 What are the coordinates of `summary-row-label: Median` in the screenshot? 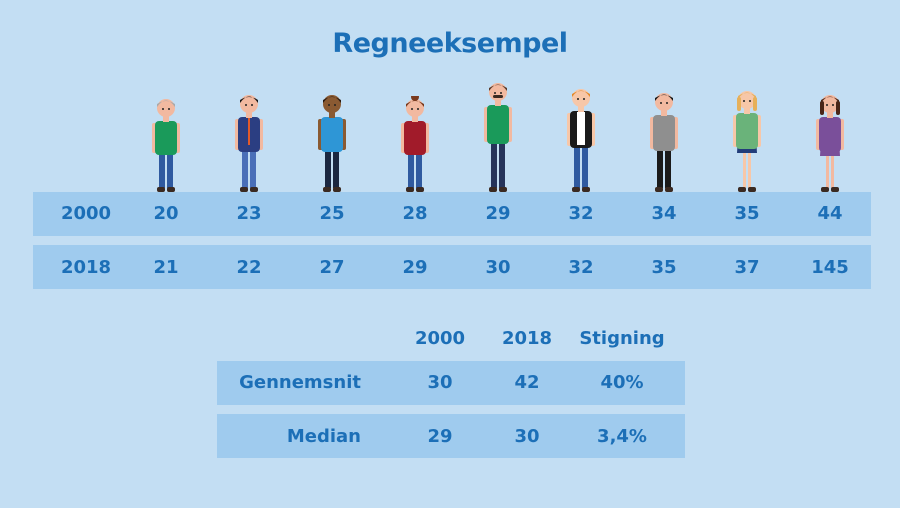 It's located at (323, 436).